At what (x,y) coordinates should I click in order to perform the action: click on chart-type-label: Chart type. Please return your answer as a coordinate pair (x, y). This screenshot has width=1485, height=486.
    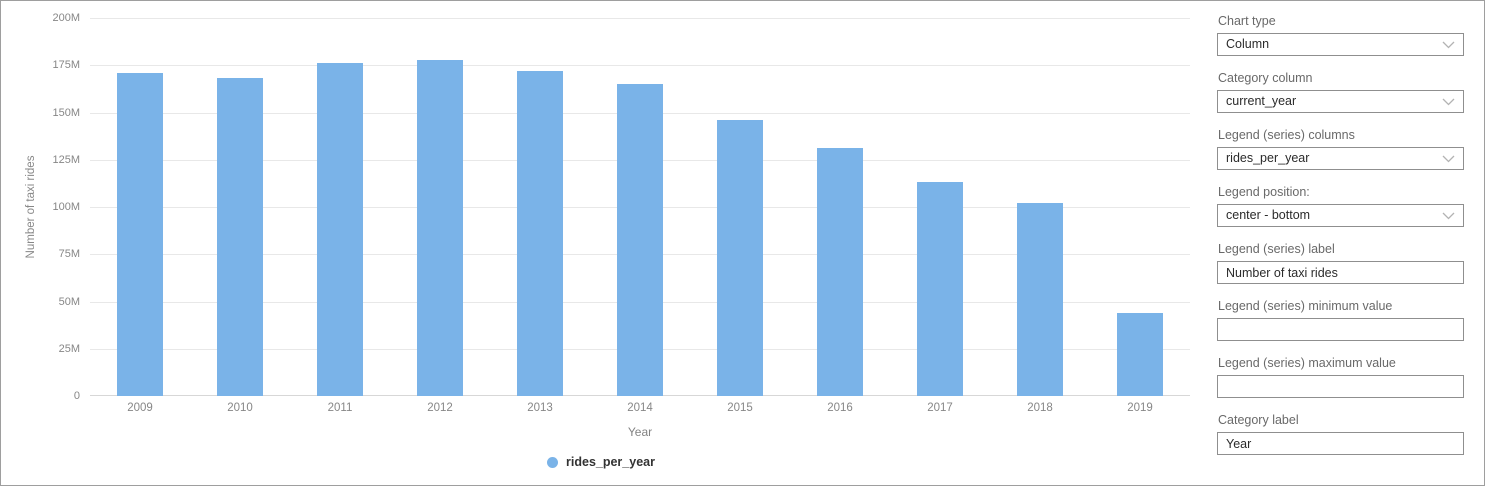
    Looking at the image, I should click on (1247, 21).